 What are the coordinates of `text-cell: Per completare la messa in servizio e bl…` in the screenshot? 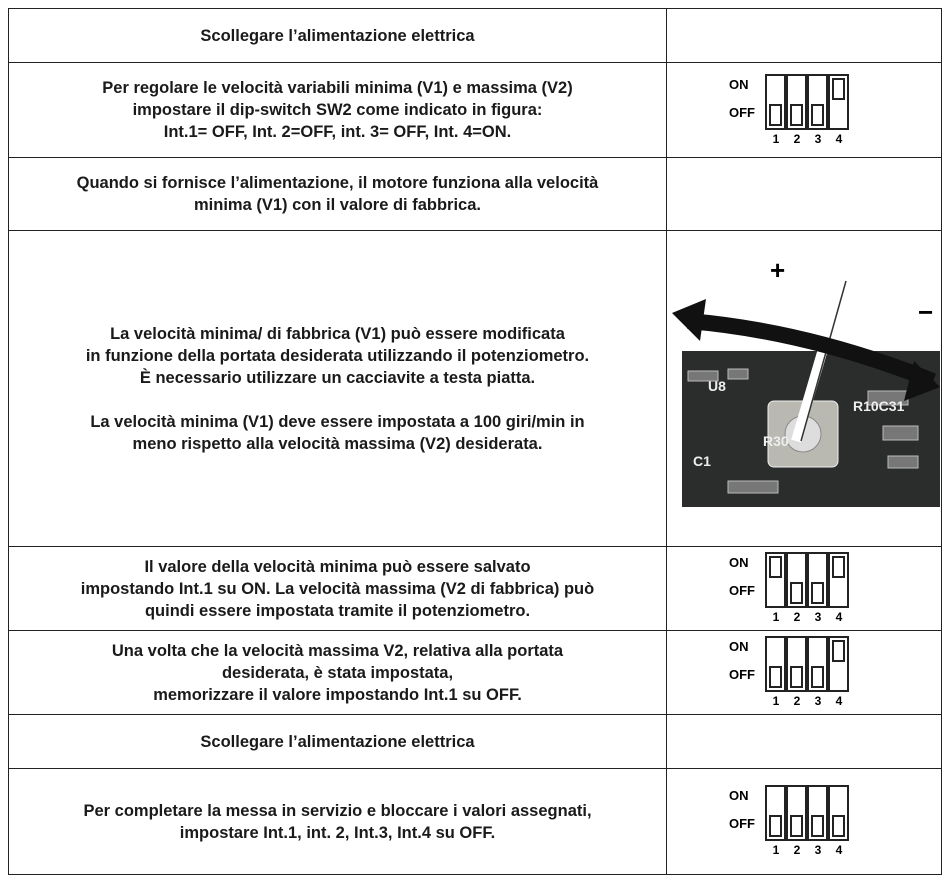 It's located at (337, 821).